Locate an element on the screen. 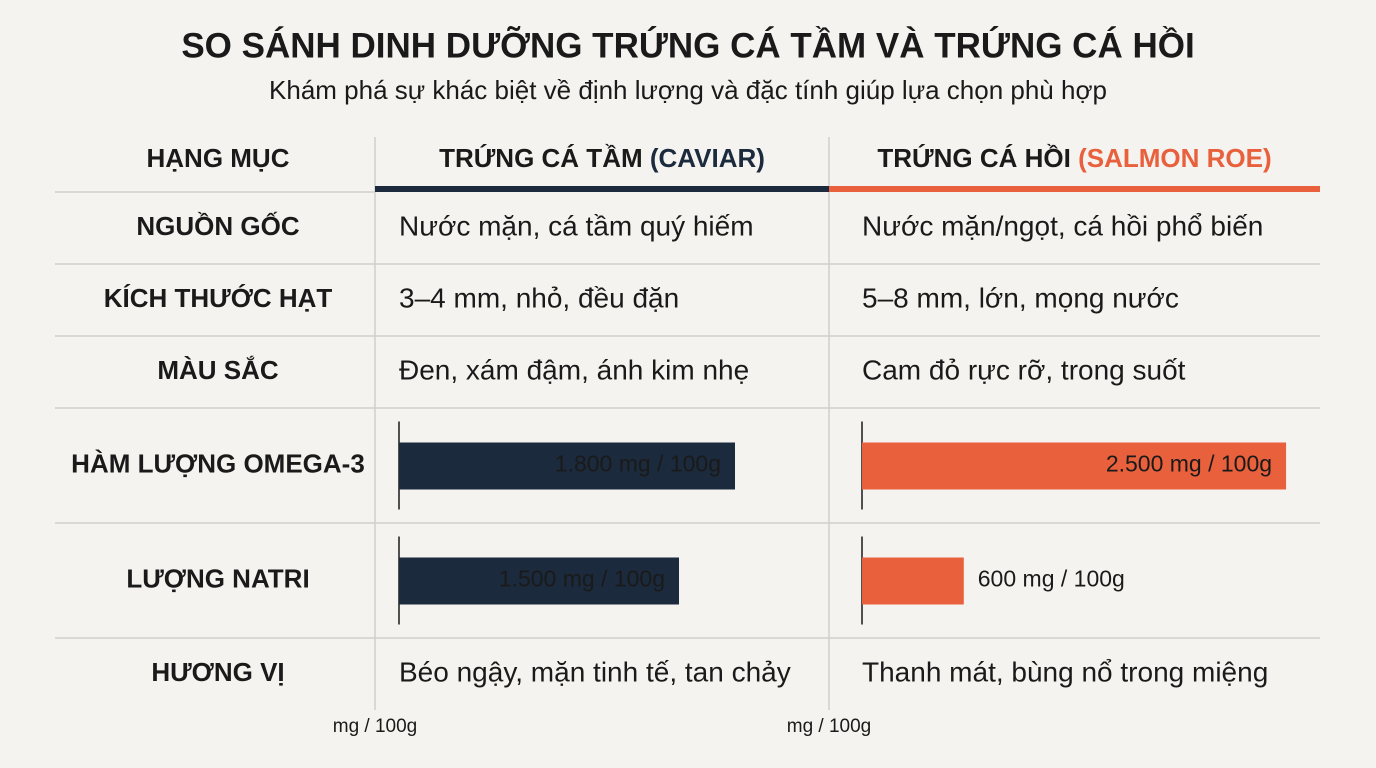  row-label: NGUỒN GỐC is located at coordinates (217, 226).